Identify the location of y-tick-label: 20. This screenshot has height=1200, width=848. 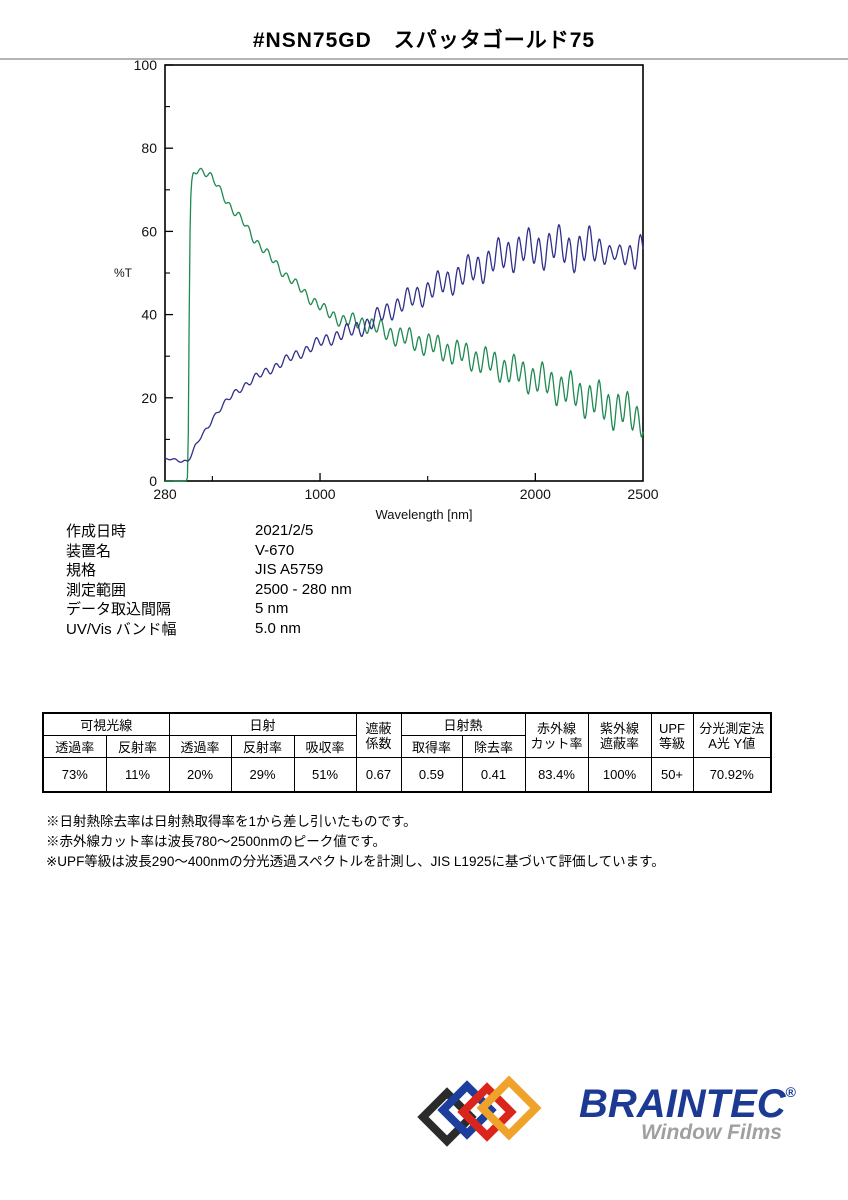
(149, 398).